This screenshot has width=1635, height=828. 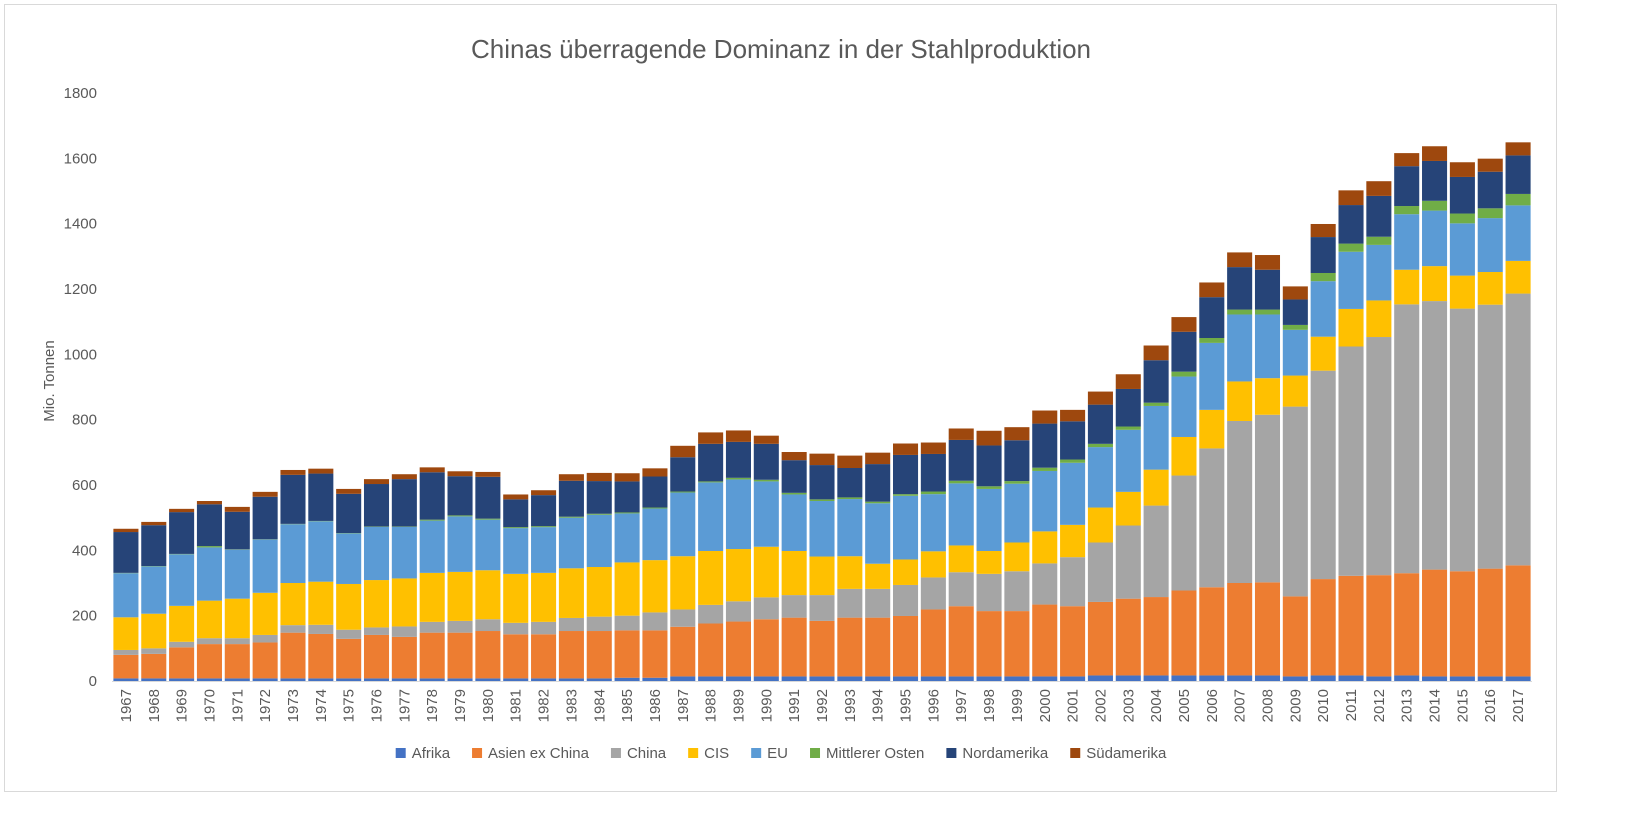 What do you see at coordinates (647, 753) in the screenshot?
I see `legend-label: China` at bounding box center [647, 753].